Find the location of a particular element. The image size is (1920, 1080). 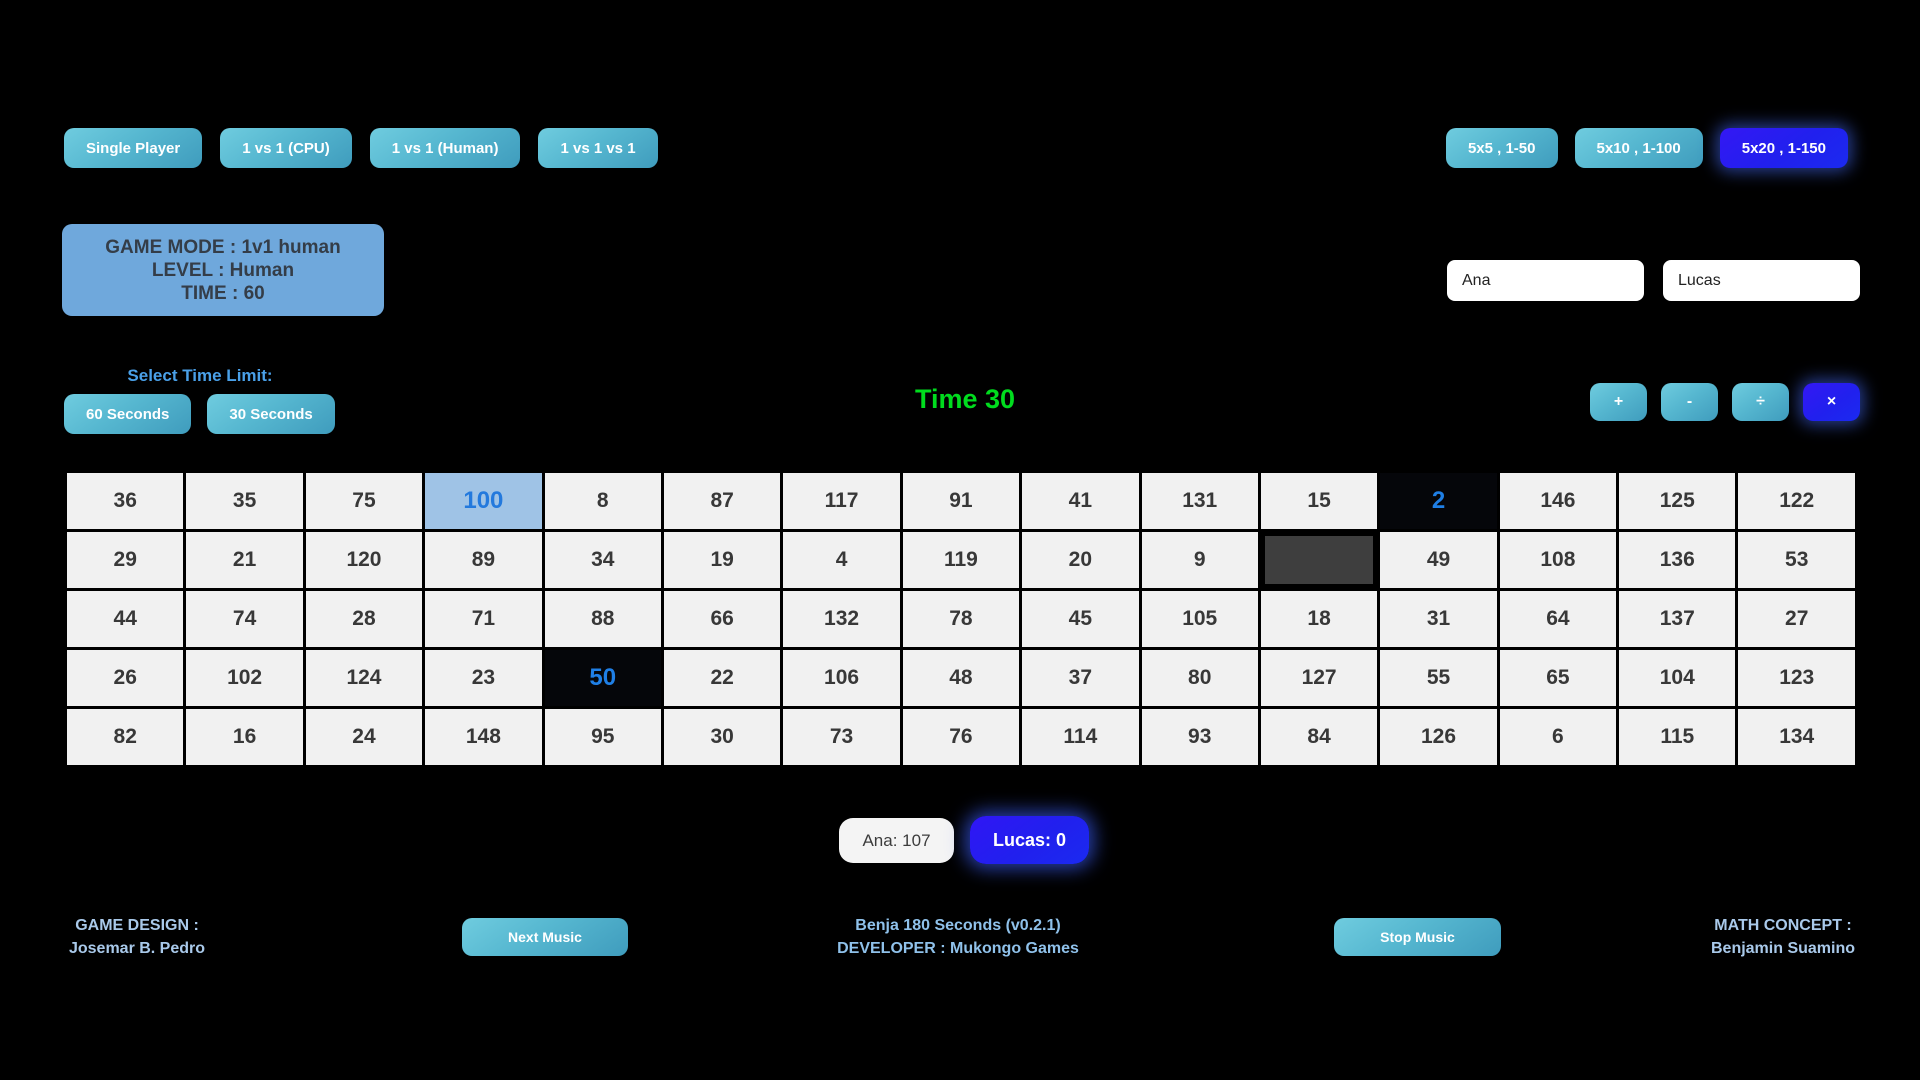

grid-cell-r4-c5: 50 is located at coordinates (602, 678).